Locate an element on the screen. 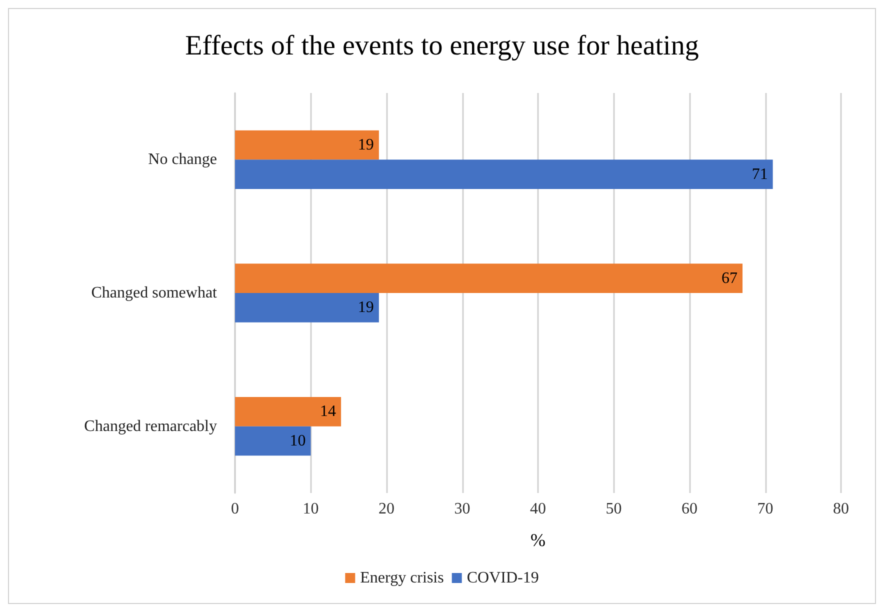  x-tick-label: 0 is located at coordinates (235, 509).